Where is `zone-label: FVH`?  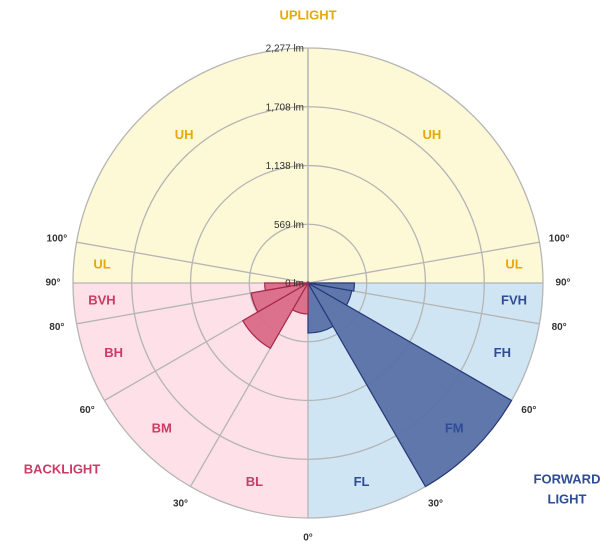
zone-label: FVH is located at coordinates (514, 299).